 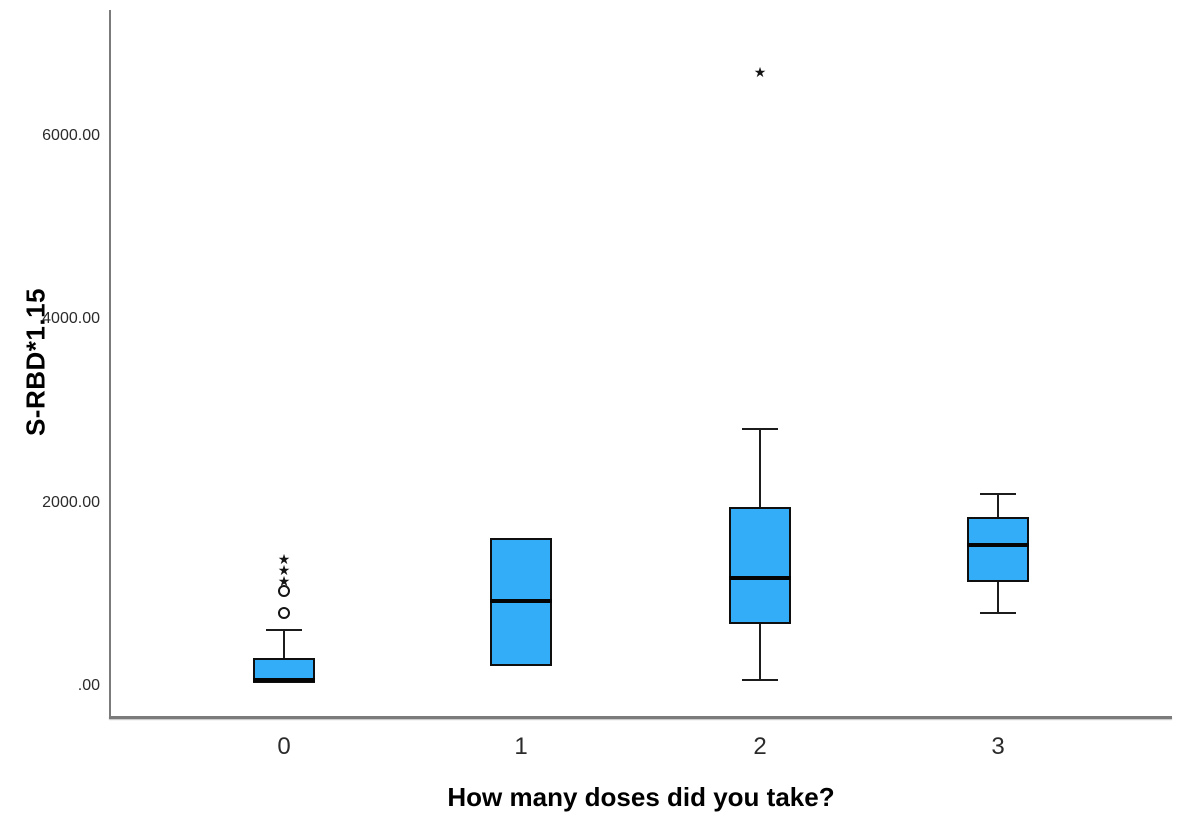 What do you see at coordinates (641, 797) in the screenshot?
I see `x-axis-title: How many doses did you take?` at bounding box center [641, 797].